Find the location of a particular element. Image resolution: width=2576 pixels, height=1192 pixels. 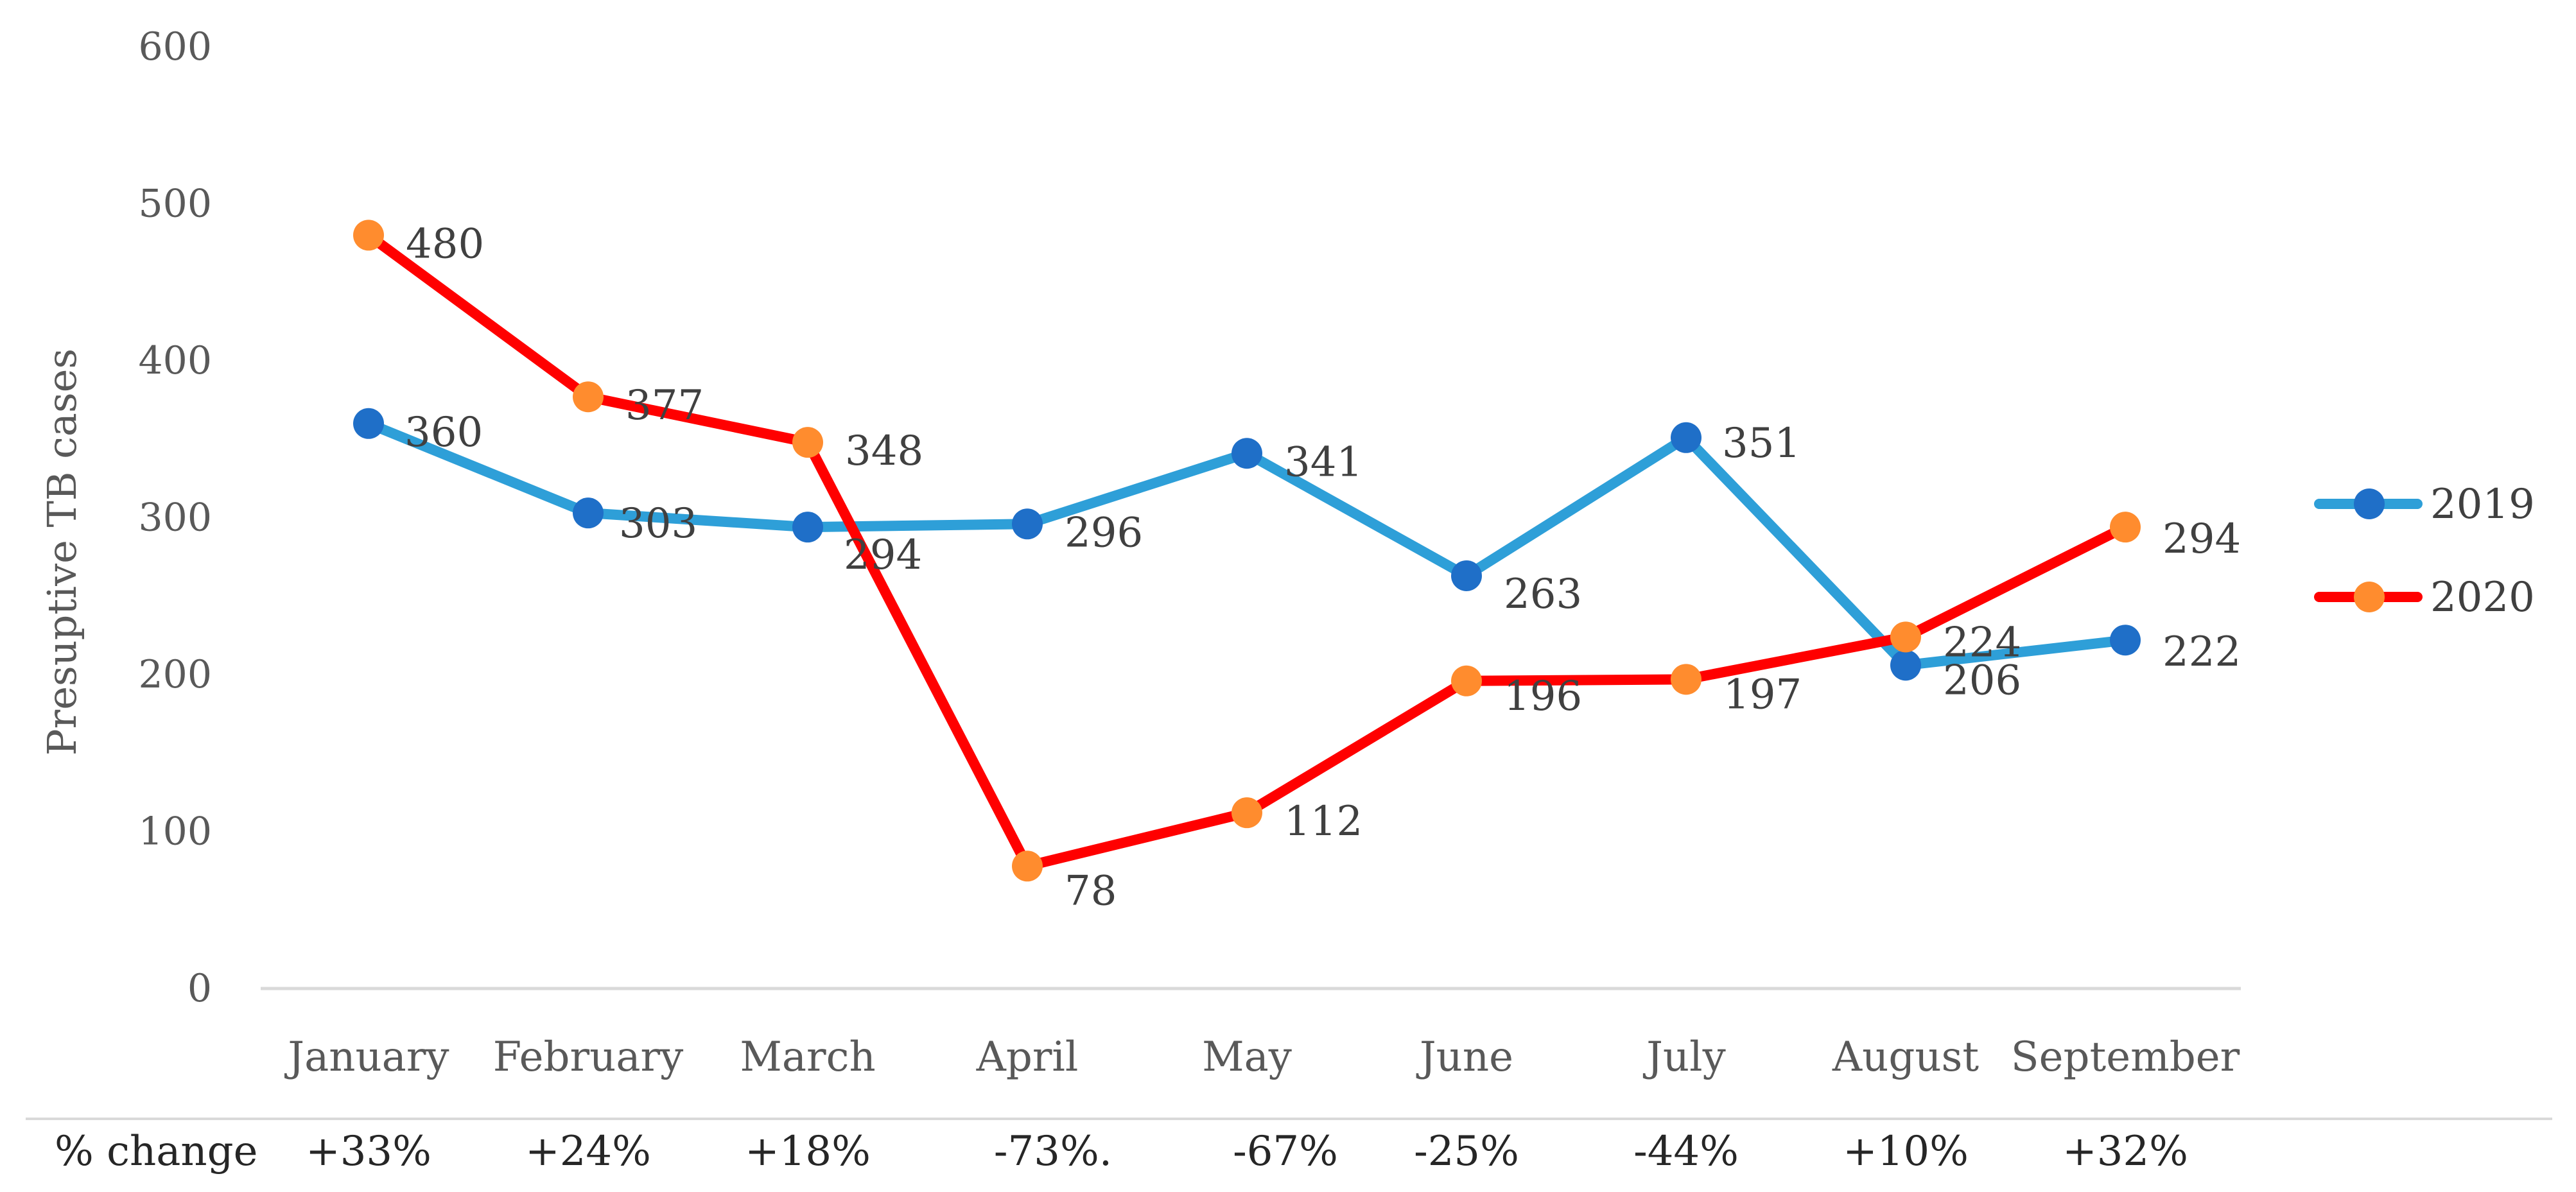

legend-label-2020: 2020 is located at coordinates (2482, 597).